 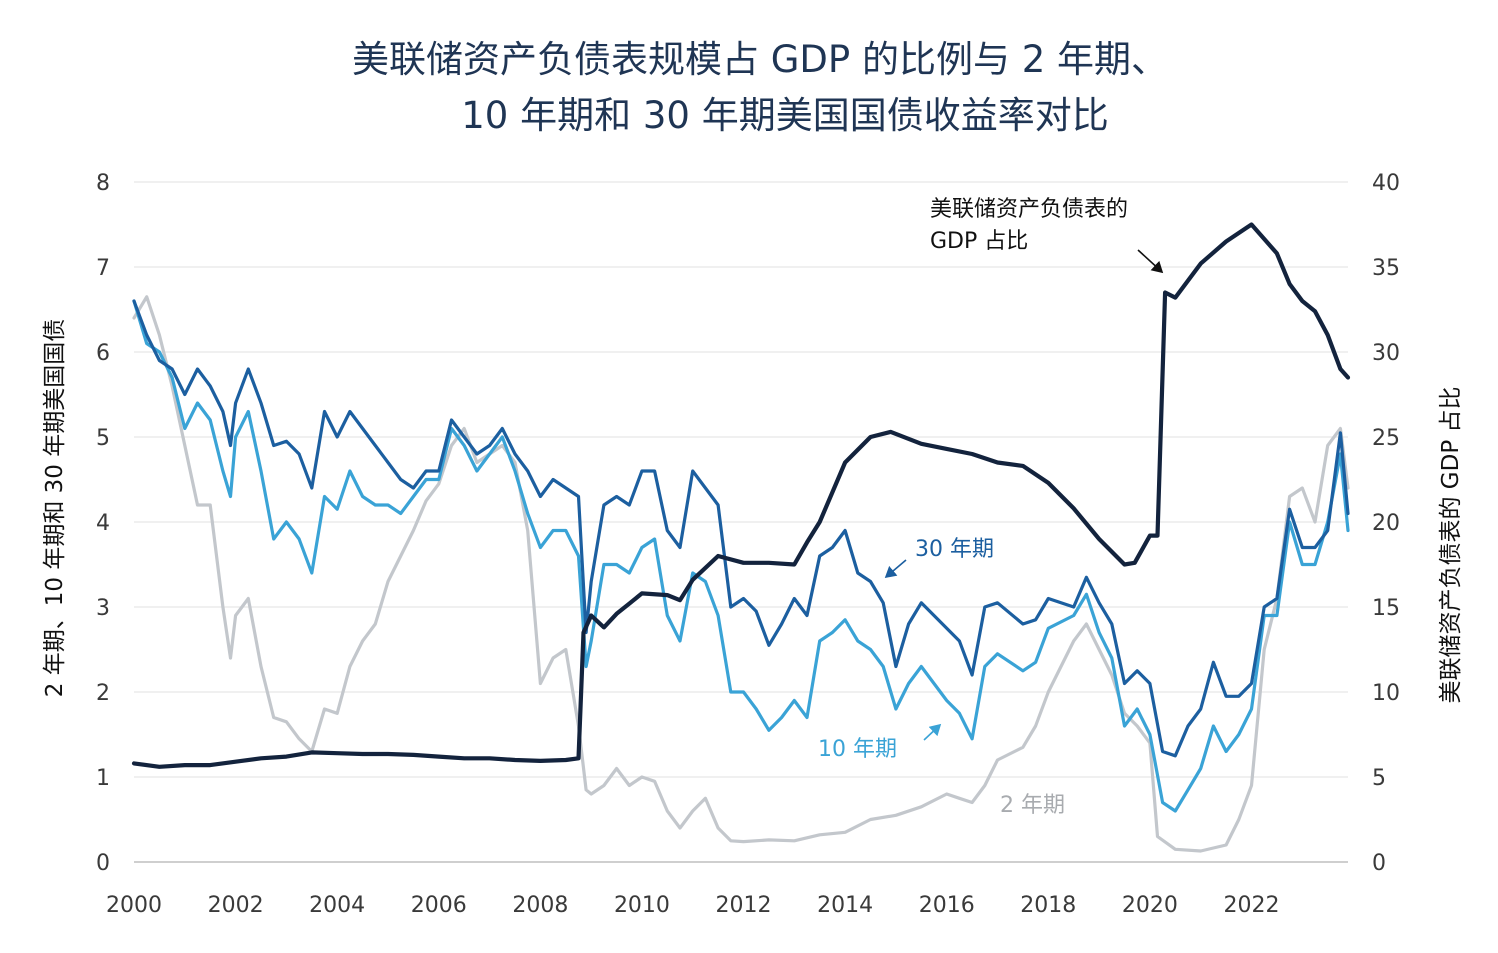 What do you see at coordinates (1379, 778) in the screenshot?
I see `y-right-tick-label: 5` at bounding box center [1379, 778].